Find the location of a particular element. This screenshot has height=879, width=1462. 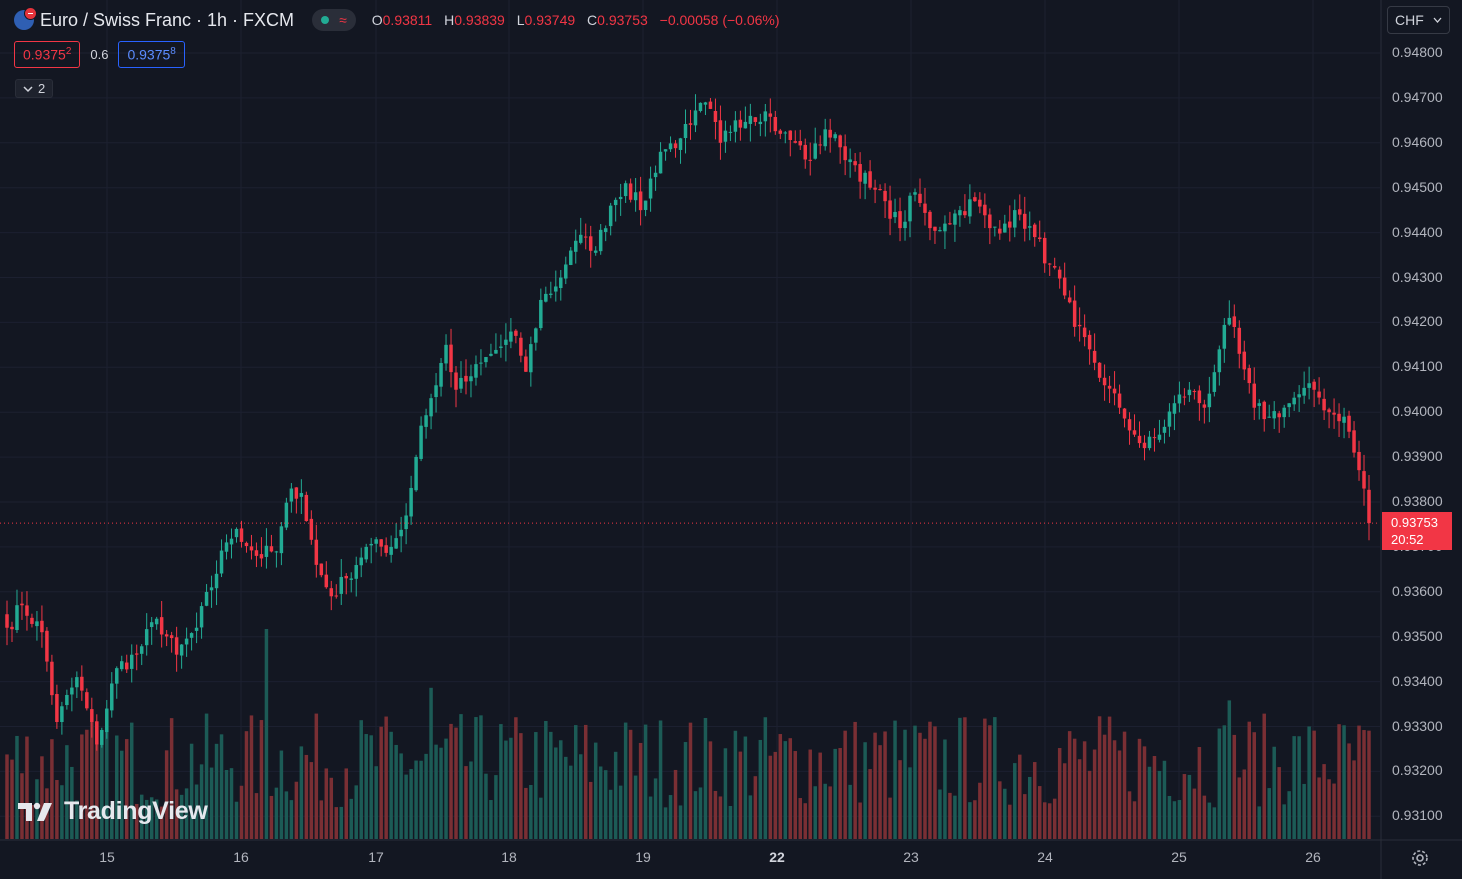

indicator-count: 2 is located at coordinates (42, 88).